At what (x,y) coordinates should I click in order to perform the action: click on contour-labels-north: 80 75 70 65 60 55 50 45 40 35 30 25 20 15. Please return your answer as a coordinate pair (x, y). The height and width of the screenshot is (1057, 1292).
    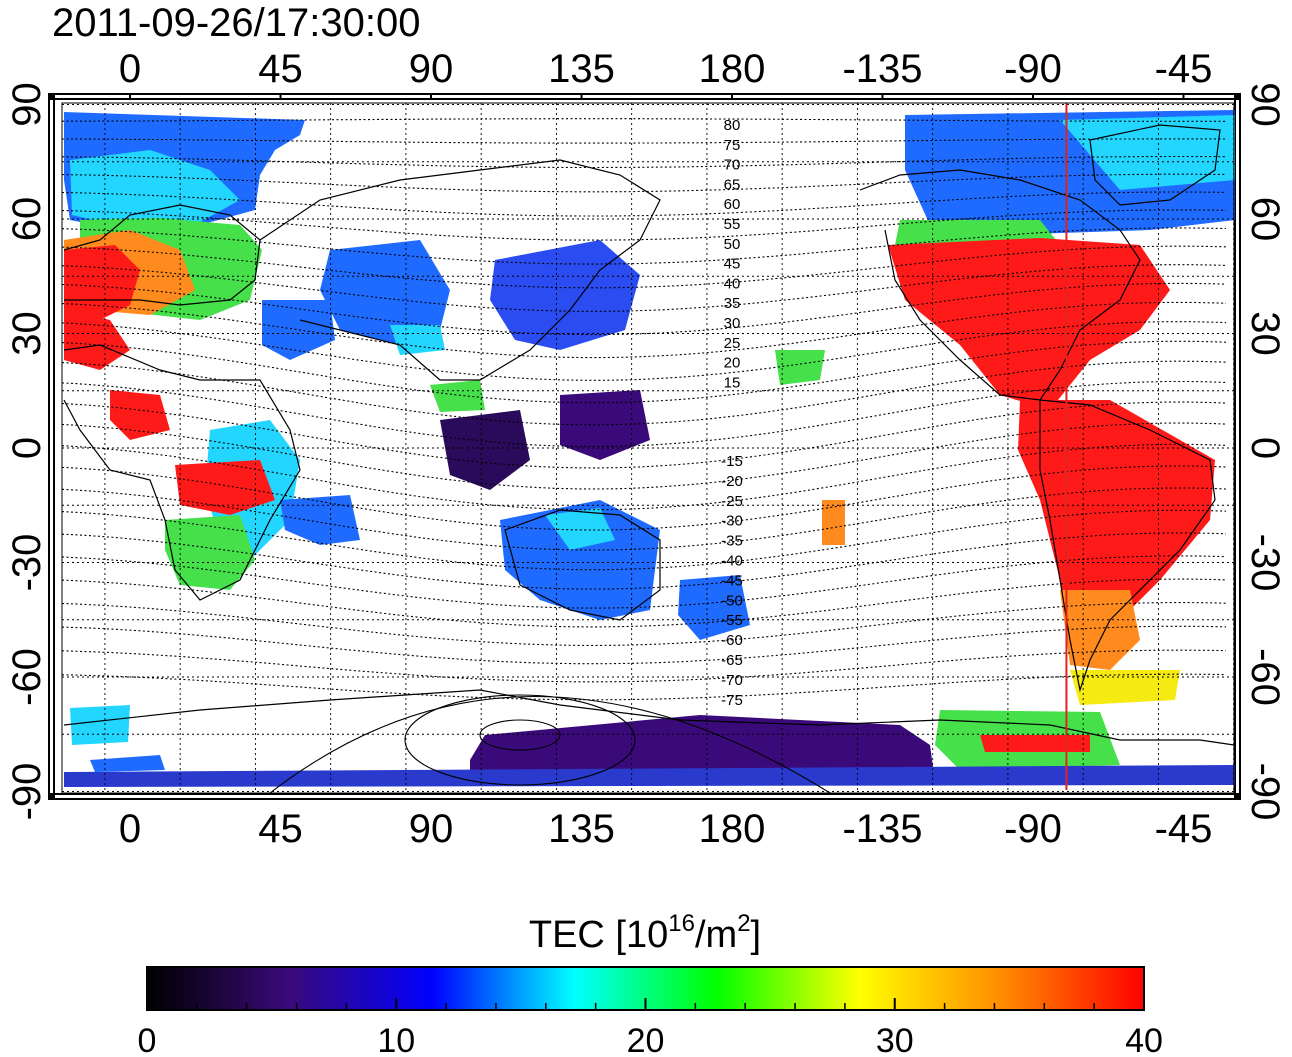
    Looking at the image, I should click on (732, 254).